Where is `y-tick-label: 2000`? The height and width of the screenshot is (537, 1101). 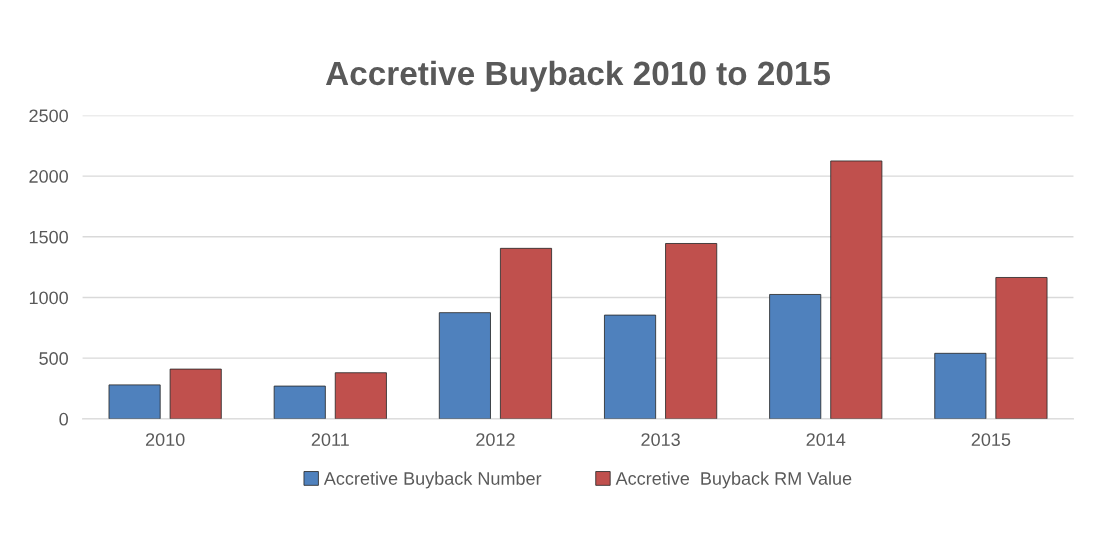
y-tick-label: 2000 is located at coordinates (48, 176).